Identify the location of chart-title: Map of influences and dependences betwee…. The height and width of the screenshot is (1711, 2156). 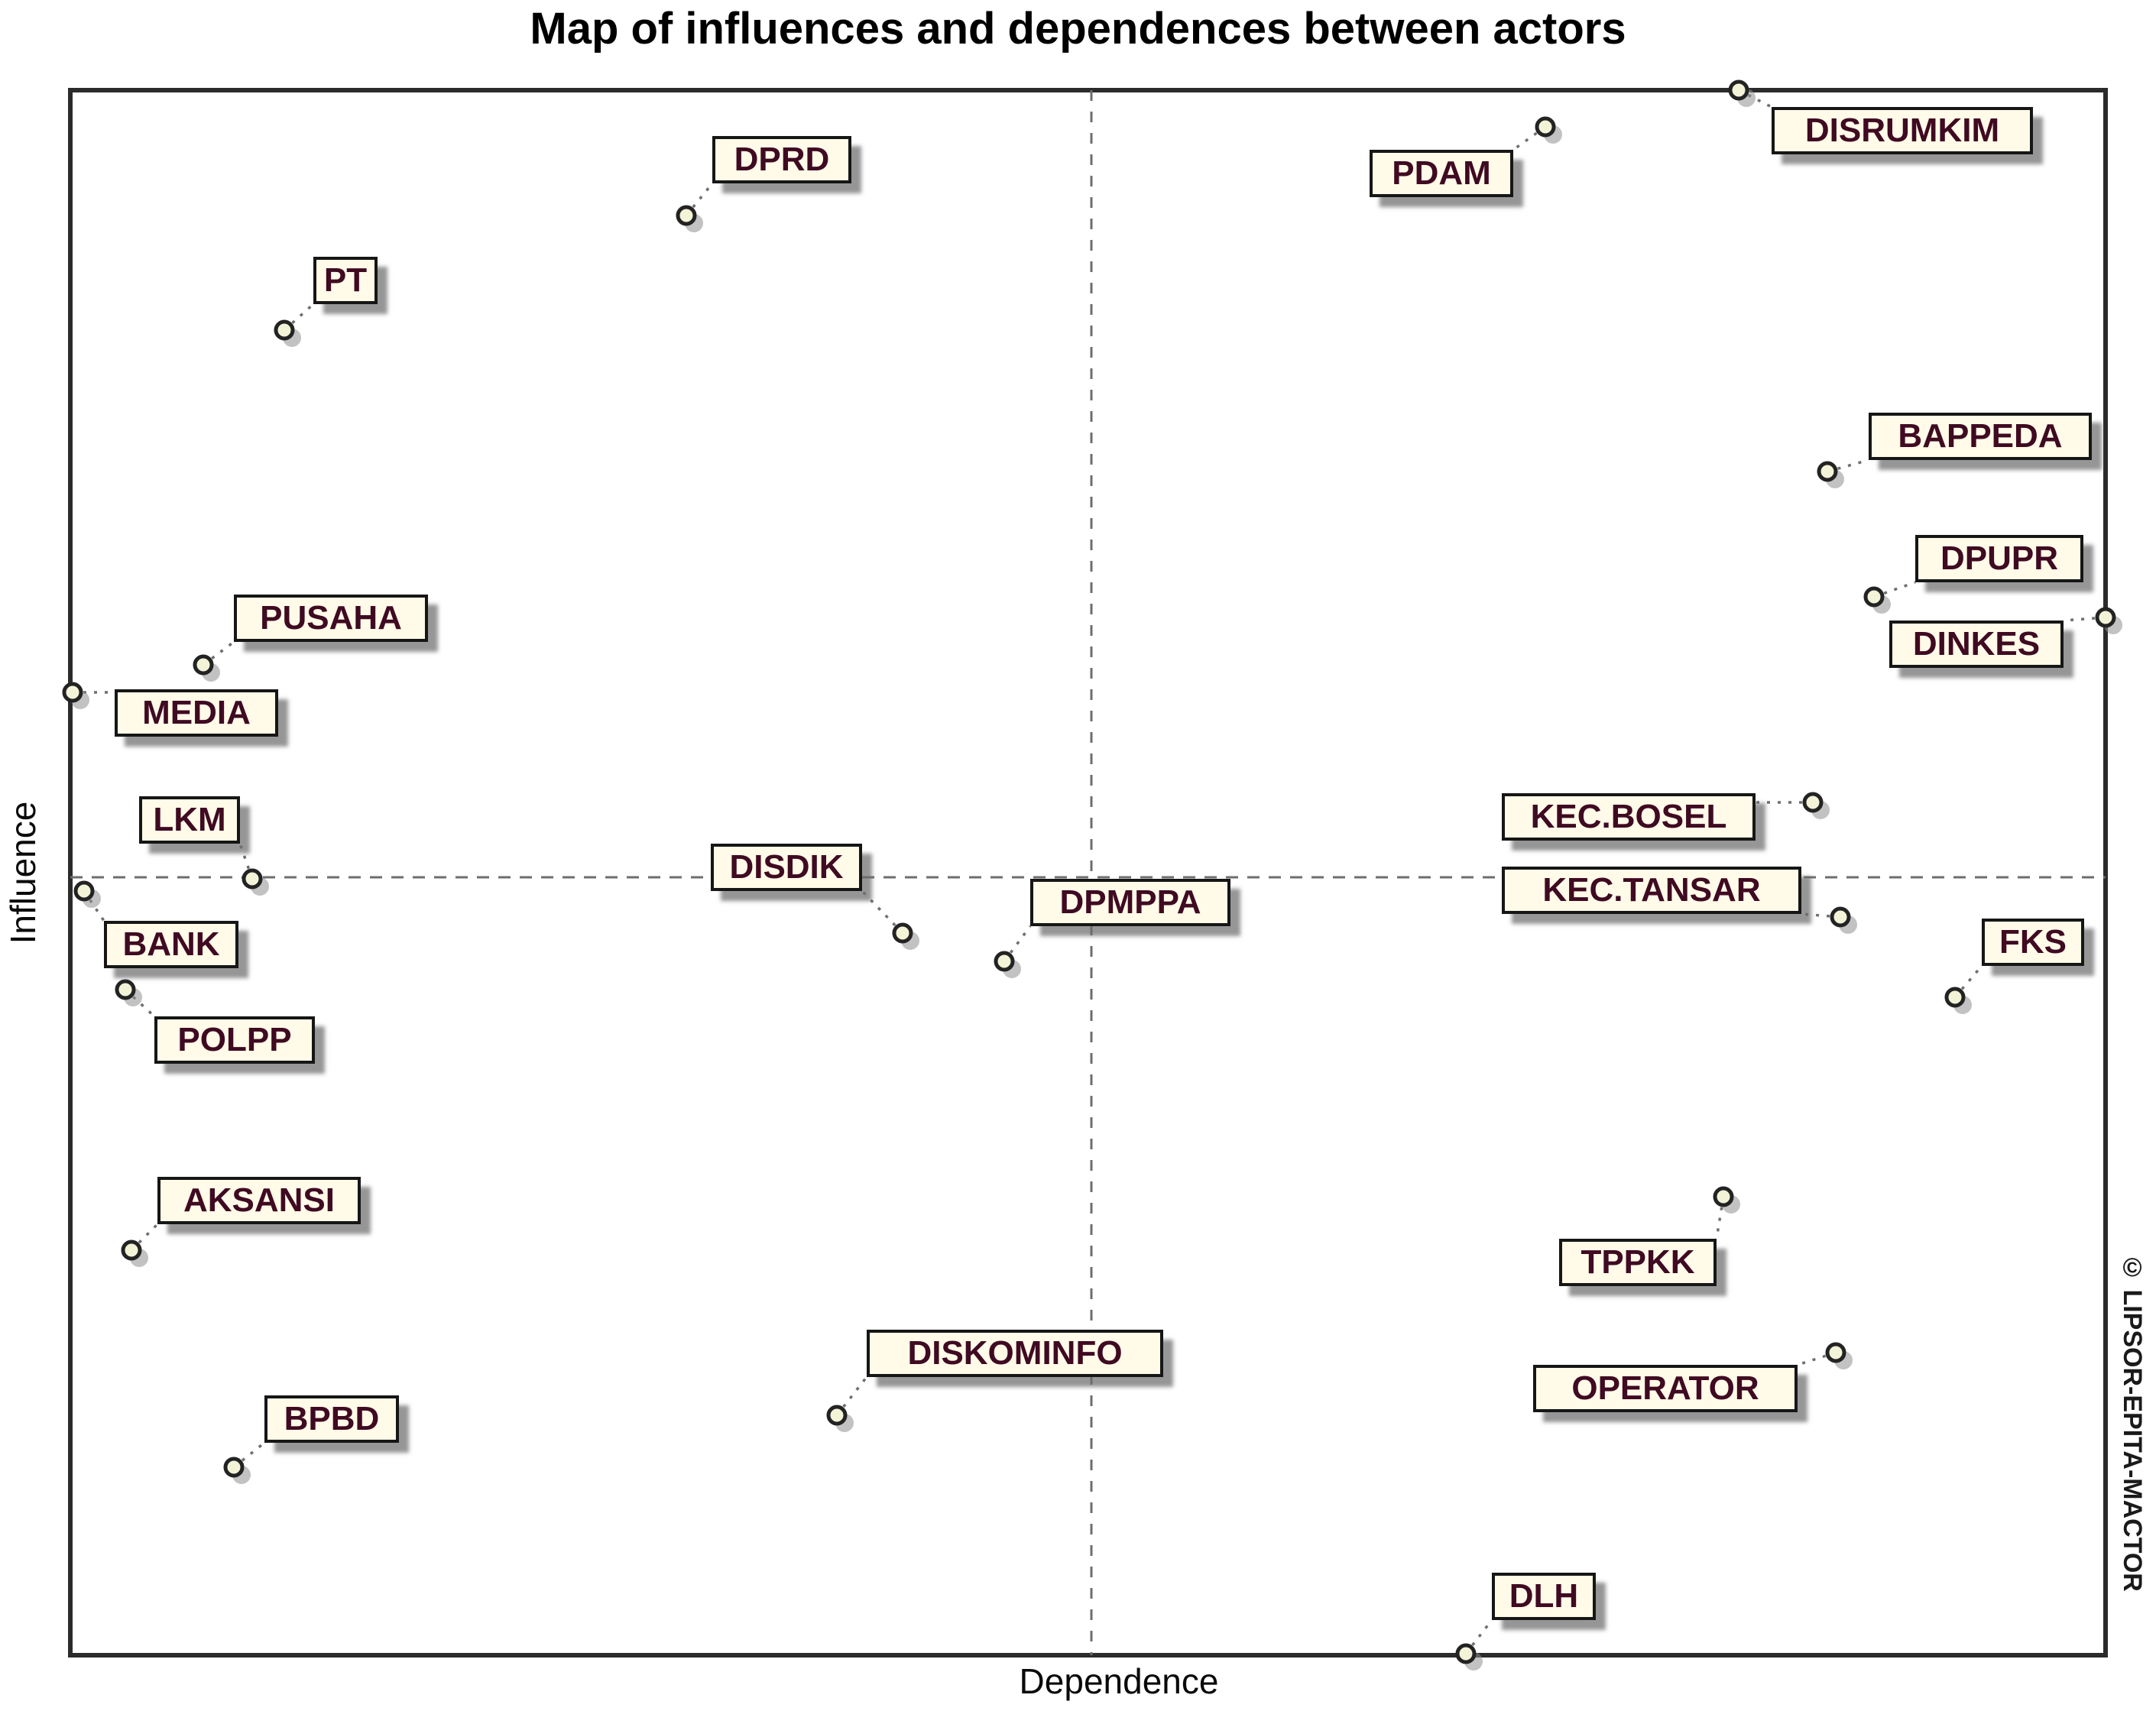
(1078, 29).